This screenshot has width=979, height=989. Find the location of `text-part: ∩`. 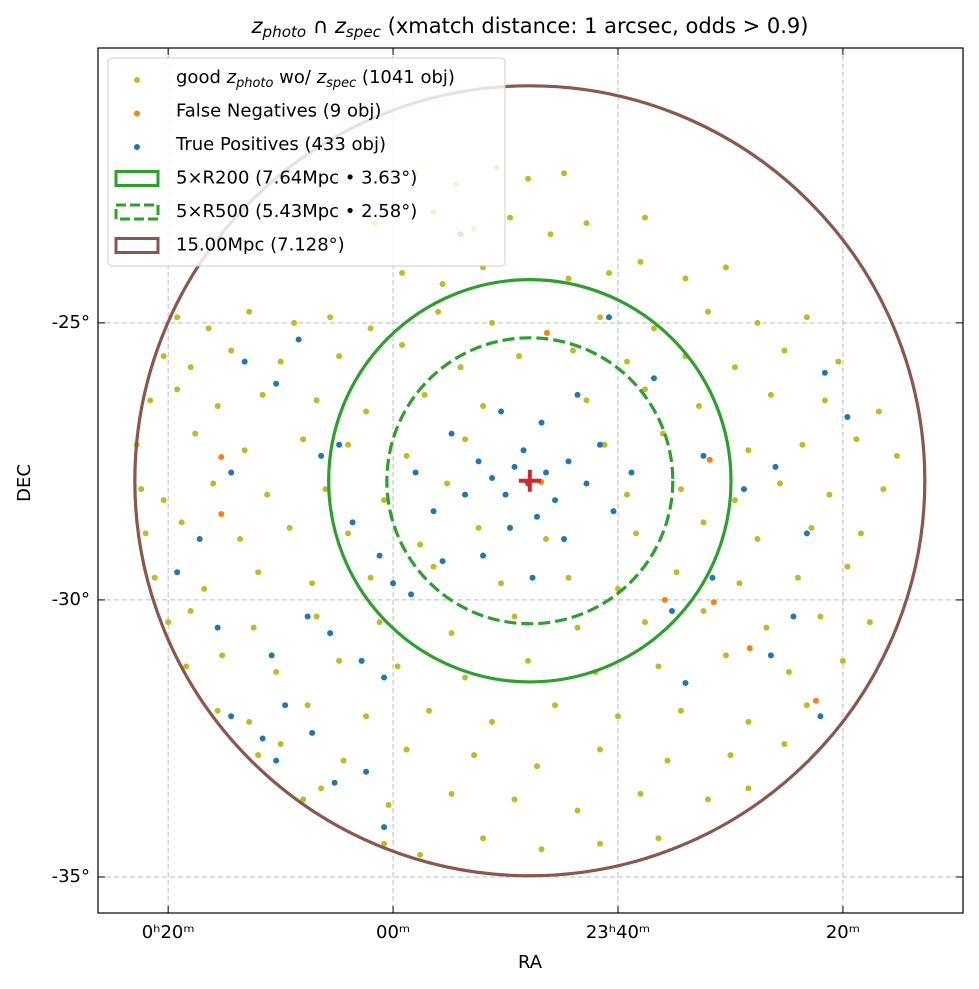

text-part: ∩ is located at coordinates (320, 26).